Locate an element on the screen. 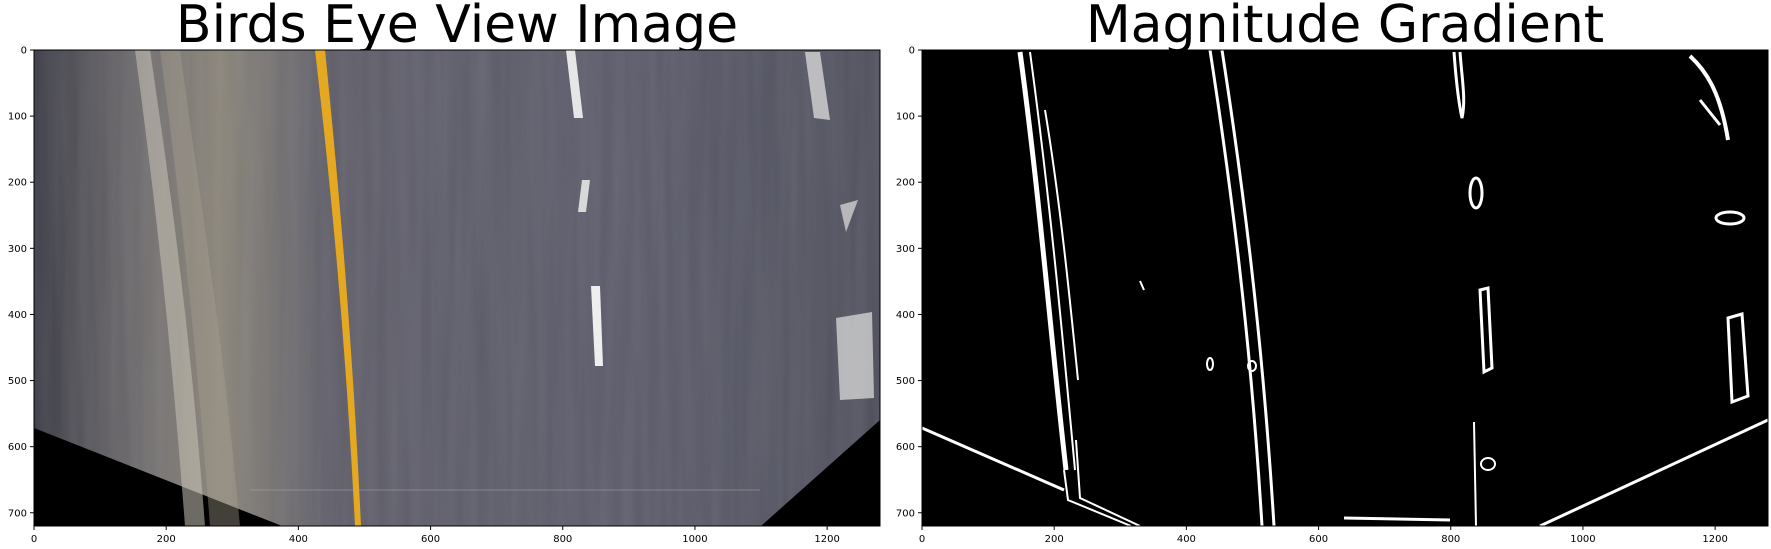  yellow-lane-line is located at coordinates (338, 288).